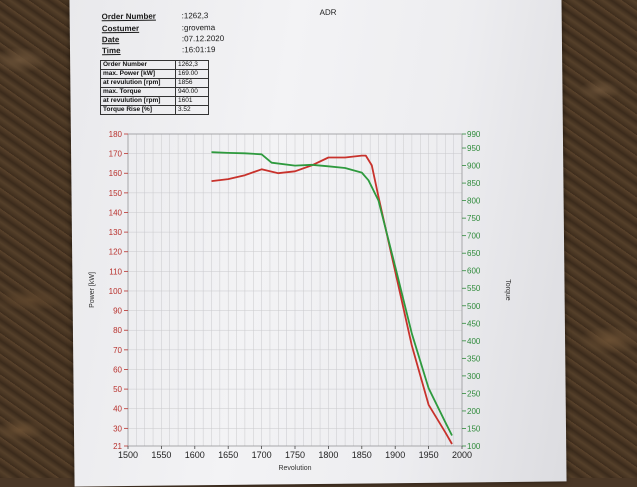 This screenshot has width=637, height=487. What do you see at coordinates (474, 288) in the screenshot?
I see `y-right-tick-label: 550` at bounding box center [474, 288].